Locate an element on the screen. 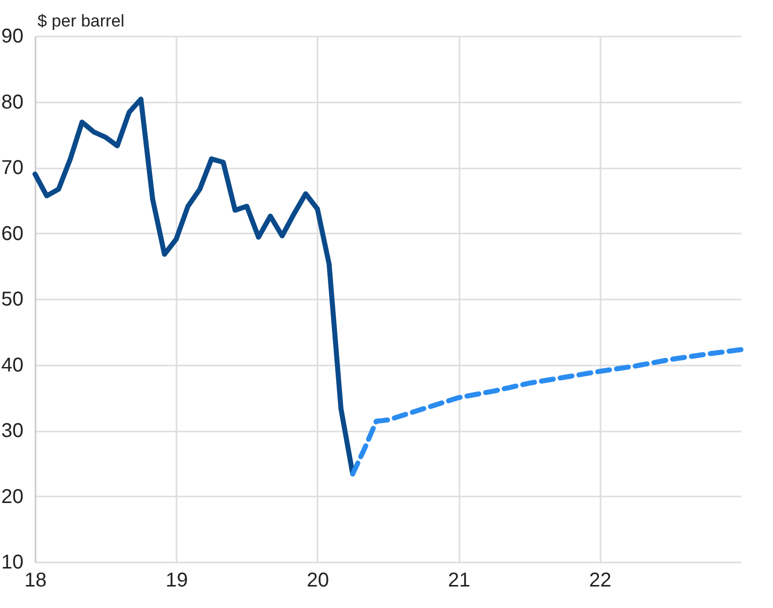 The height and width of the screenshot is (608, 773). x-tick-label: 20 is located at coordinates (318, 581).